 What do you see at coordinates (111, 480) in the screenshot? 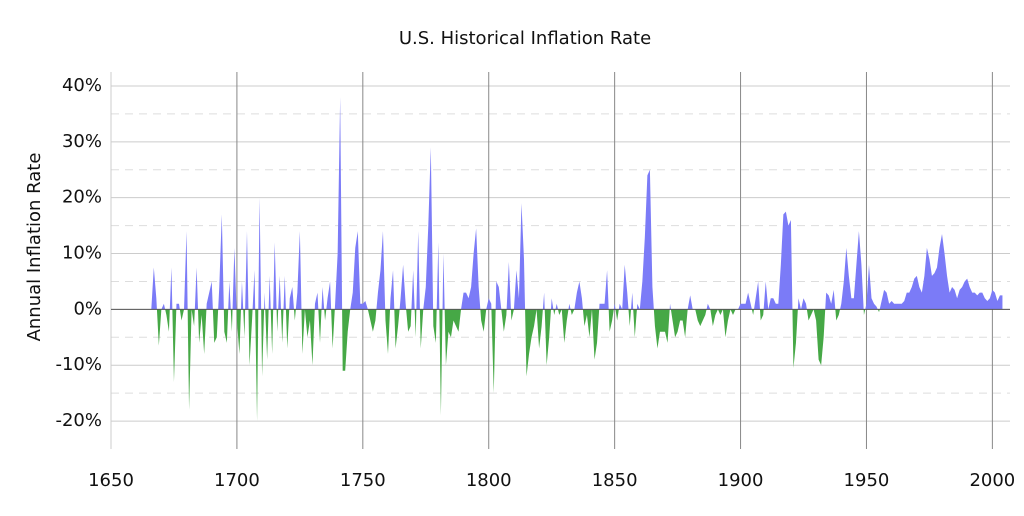
I see `x-tick-label: 1650` at bounding box center [111, 480].